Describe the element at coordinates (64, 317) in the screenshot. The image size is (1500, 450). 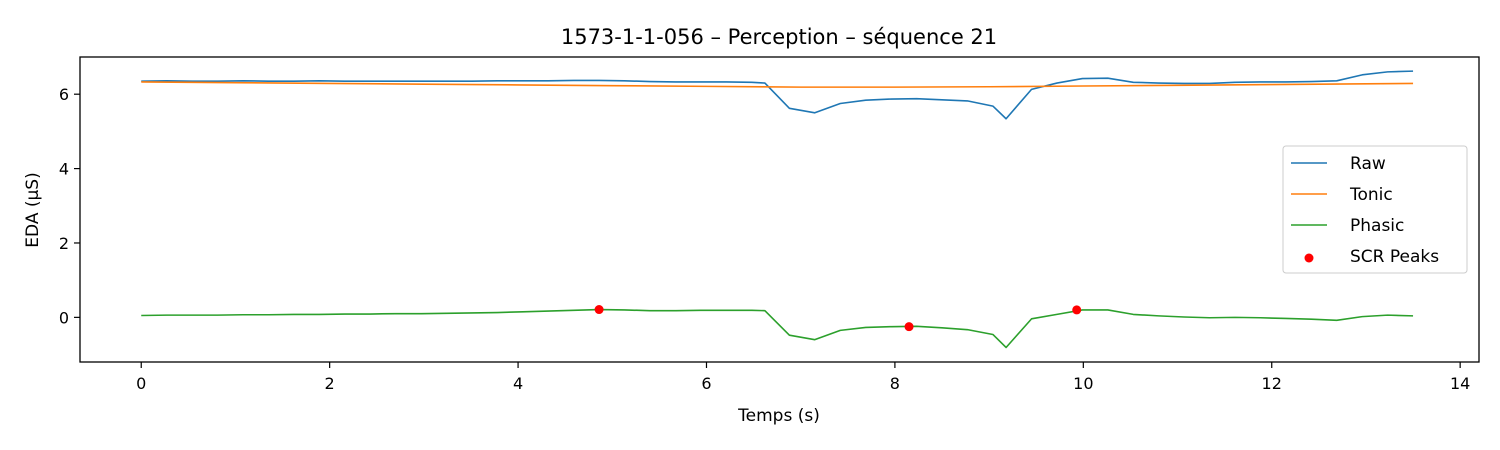
I see `y-tick-label: 0` at that location.